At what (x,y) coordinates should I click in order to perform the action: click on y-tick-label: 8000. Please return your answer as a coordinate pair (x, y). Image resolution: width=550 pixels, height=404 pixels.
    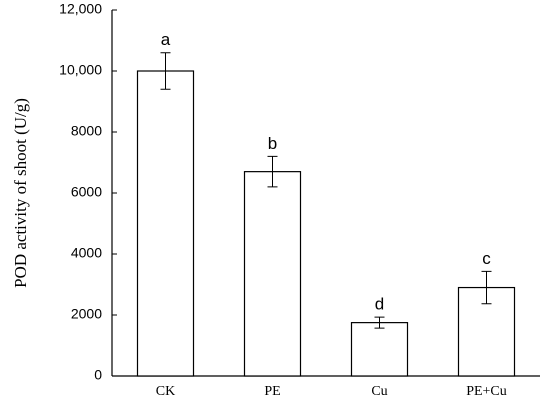
    Looking at the image, I should click on (86, 131).